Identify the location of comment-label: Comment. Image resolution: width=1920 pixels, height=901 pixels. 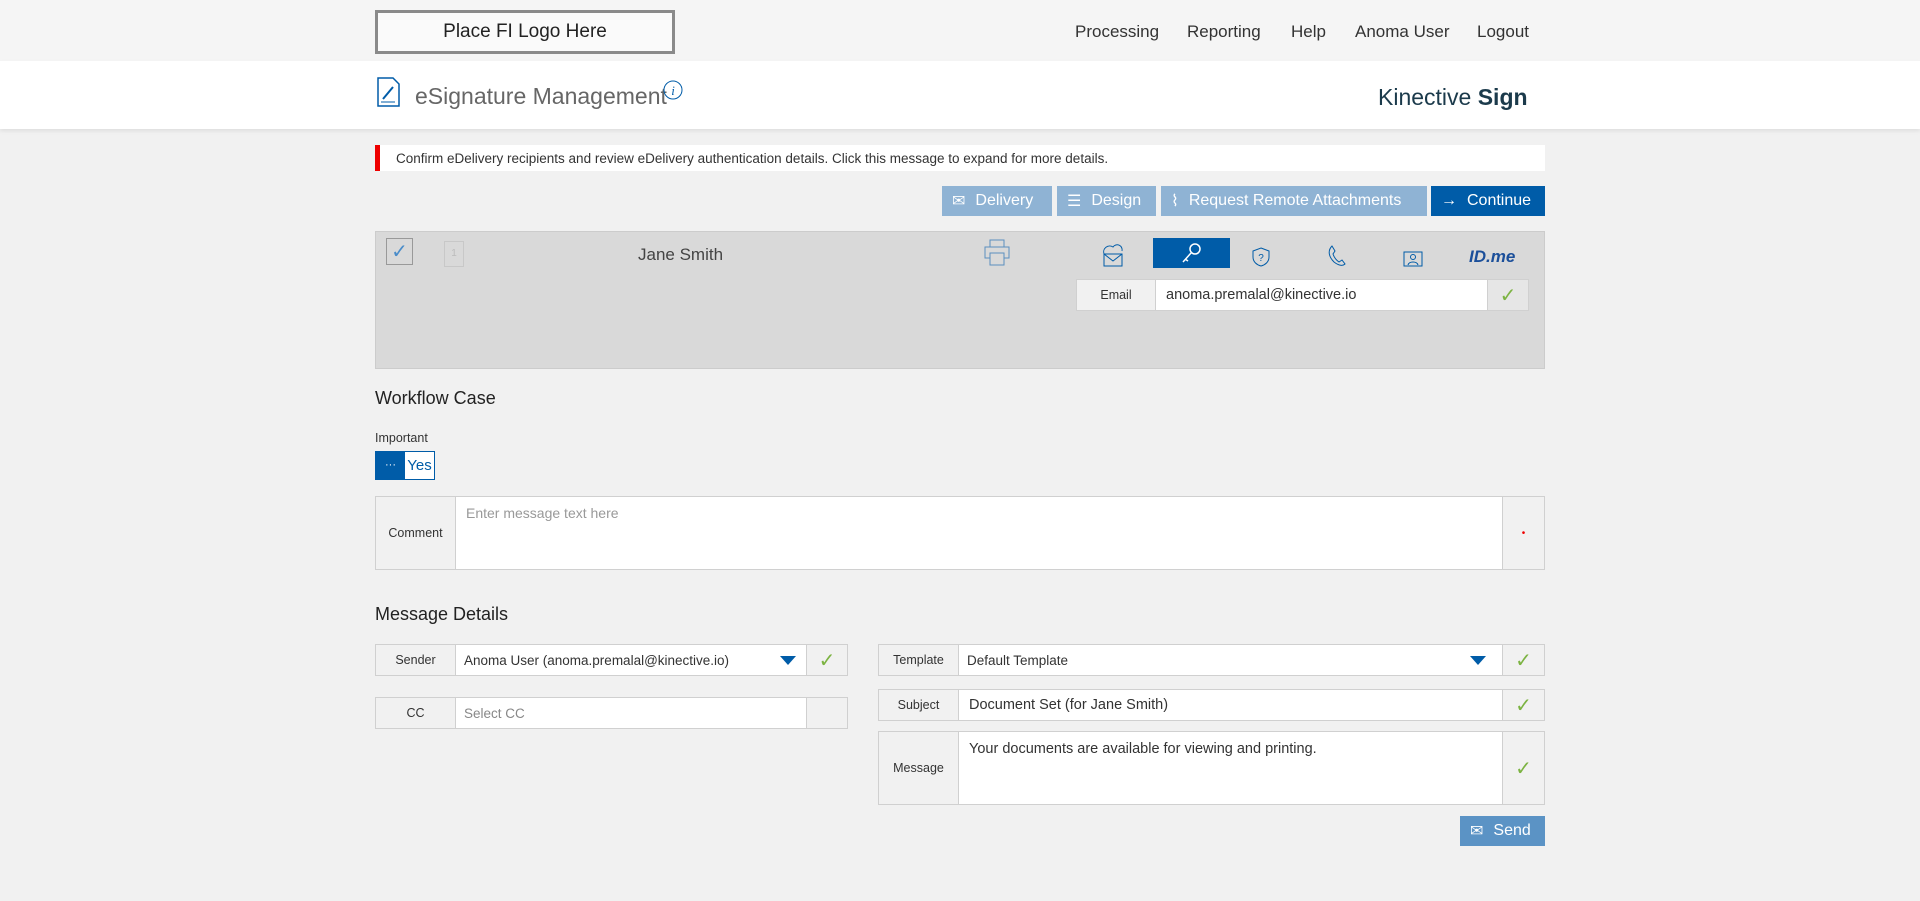
(415, 533).